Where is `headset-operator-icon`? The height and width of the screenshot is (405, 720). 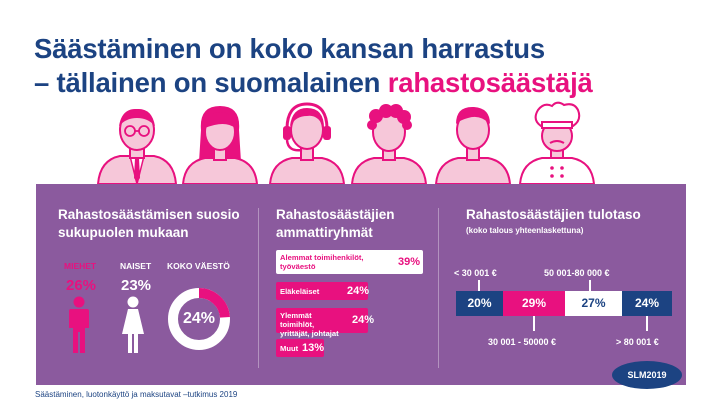
headset-operator-icon is located at coordinates (307, 143).